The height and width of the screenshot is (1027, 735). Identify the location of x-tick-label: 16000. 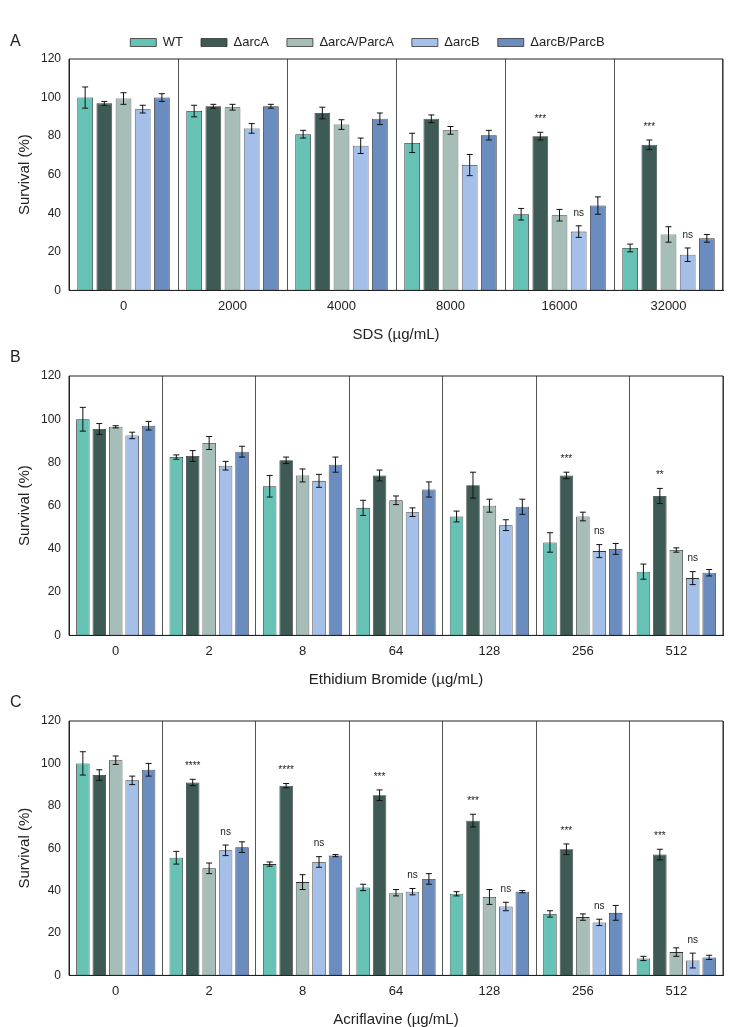
(559, 305).